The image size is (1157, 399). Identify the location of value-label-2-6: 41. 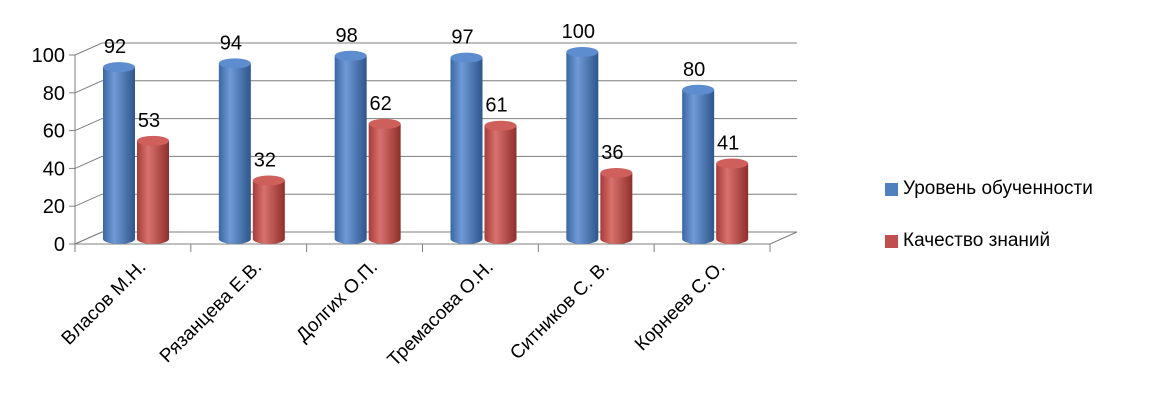
(728, 144).